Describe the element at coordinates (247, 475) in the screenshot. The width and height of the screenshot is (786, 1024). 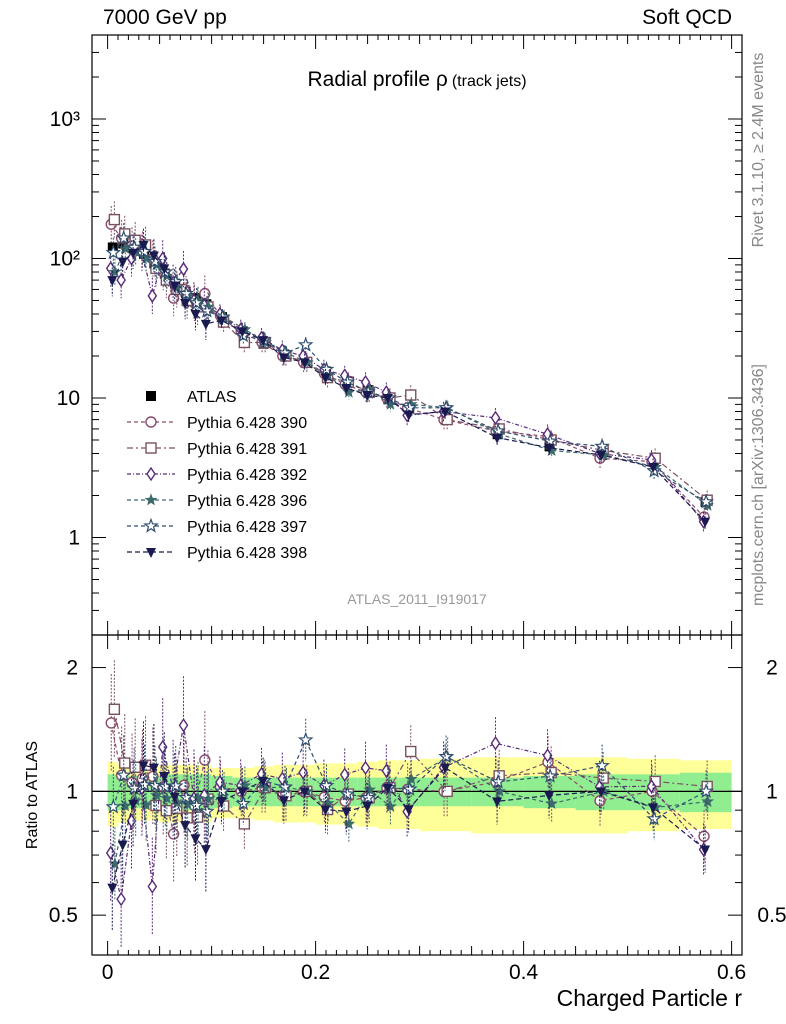
I see `legend-label: Pythia 6.428 392` at that location.